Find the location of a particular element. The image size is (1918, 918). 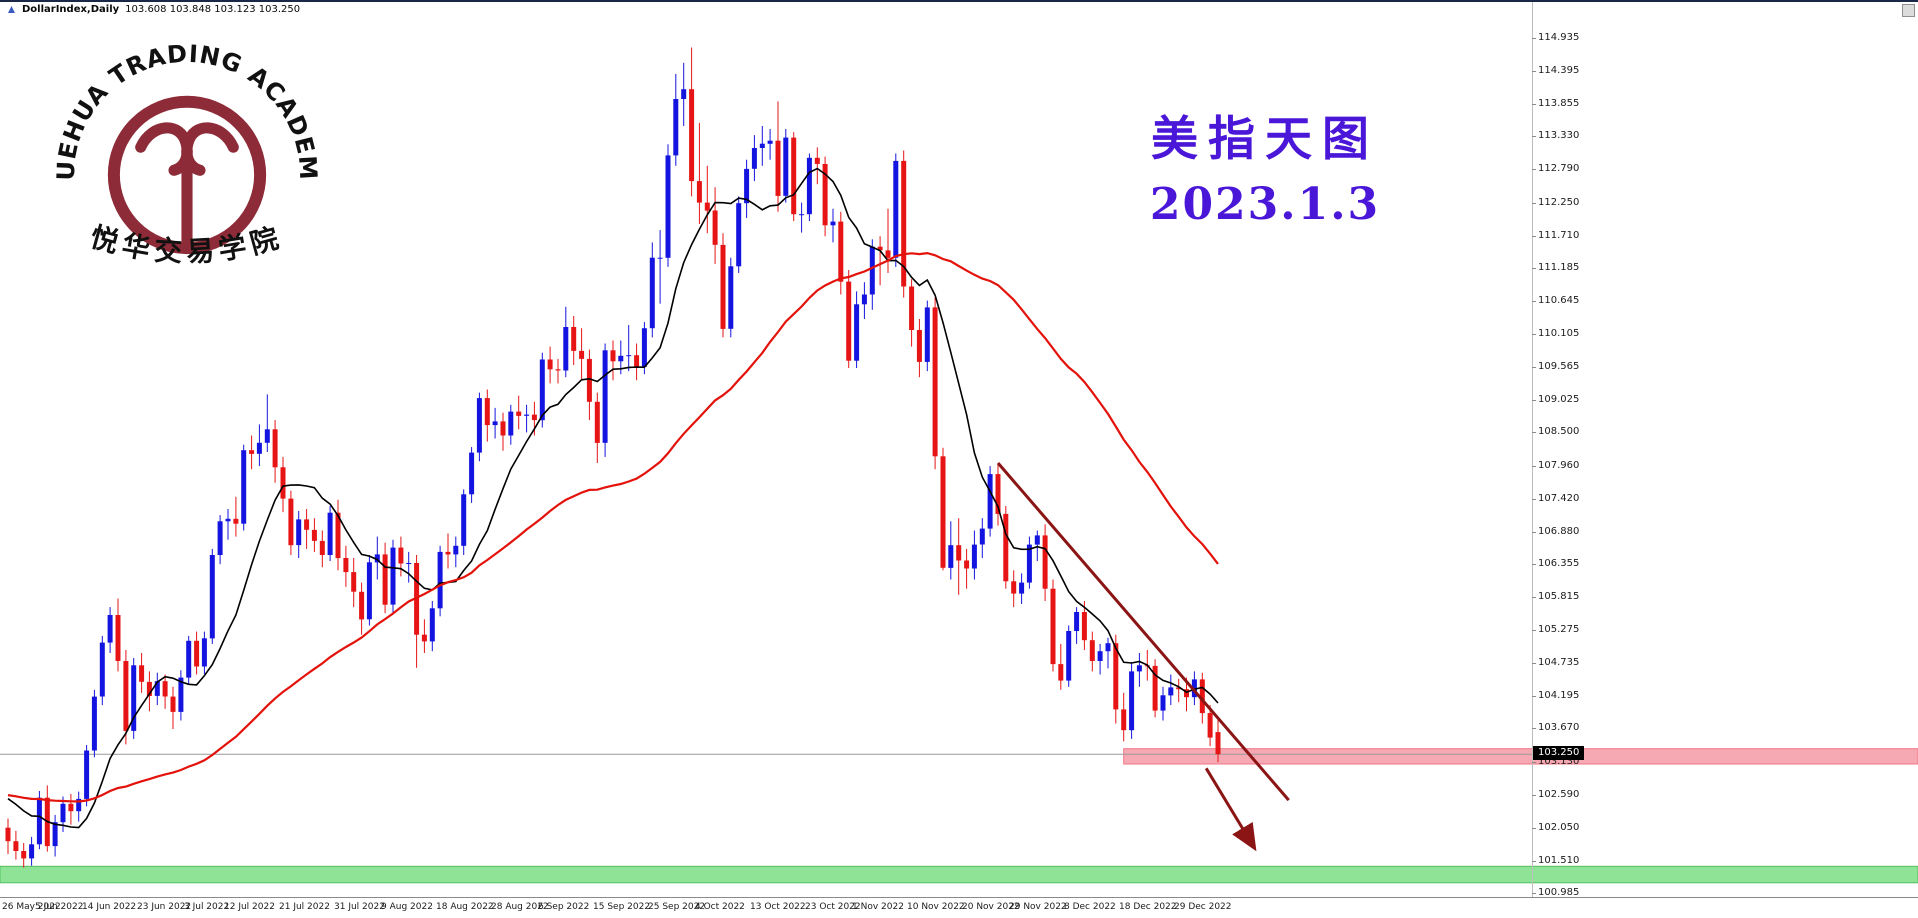

price-scale-label: 103.670 is located at coordinates (1559, 727).